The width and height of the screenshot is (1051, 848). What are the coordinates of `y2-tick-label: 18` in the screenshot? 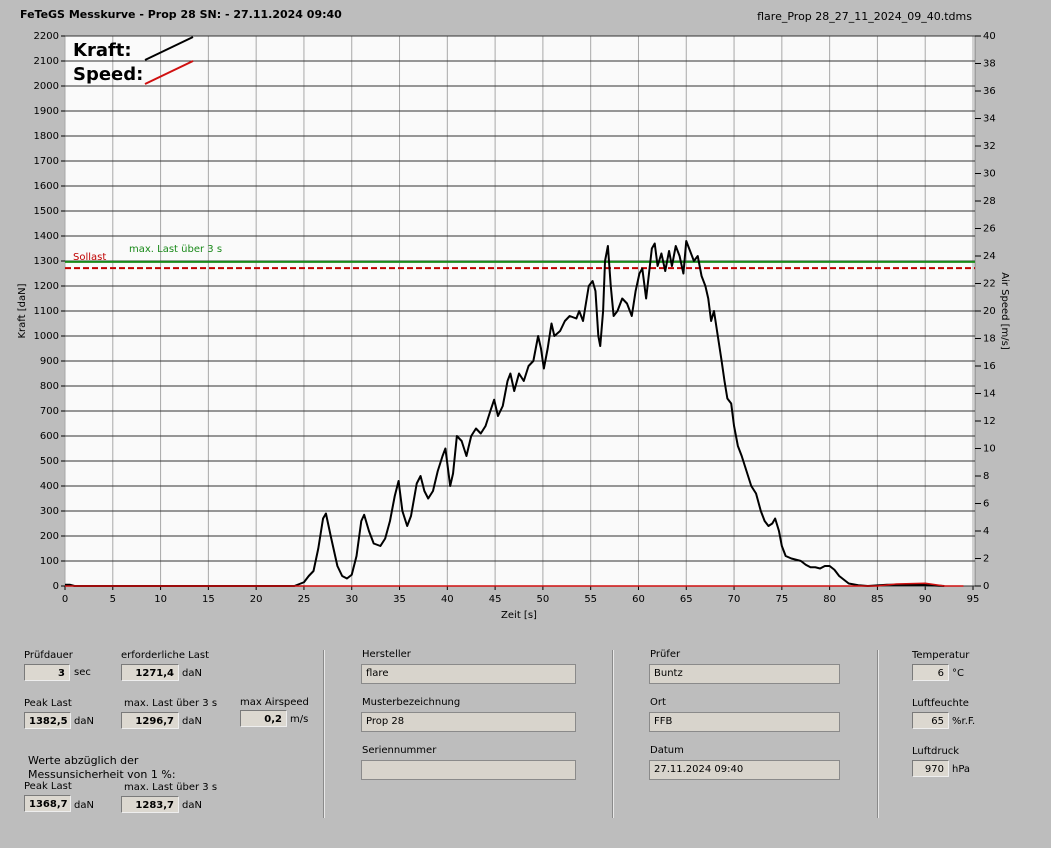 It's located at (989, 339).